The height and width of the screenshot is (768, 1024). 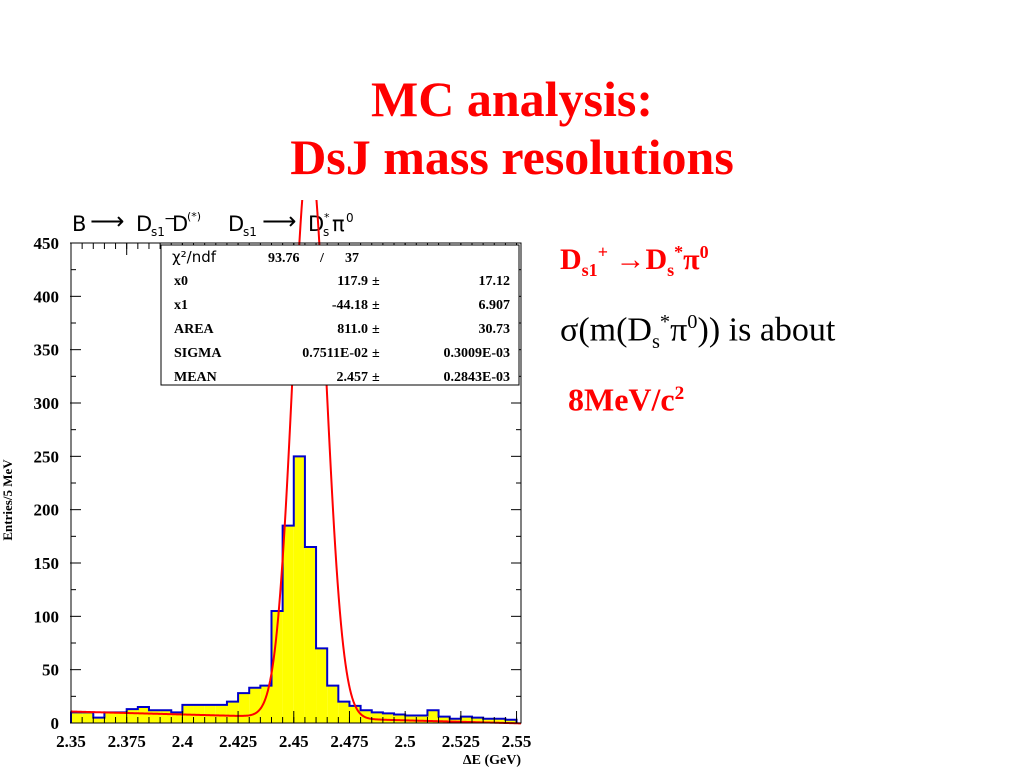 I want to click on ndf-value: 37, so click(x=352, y=258).